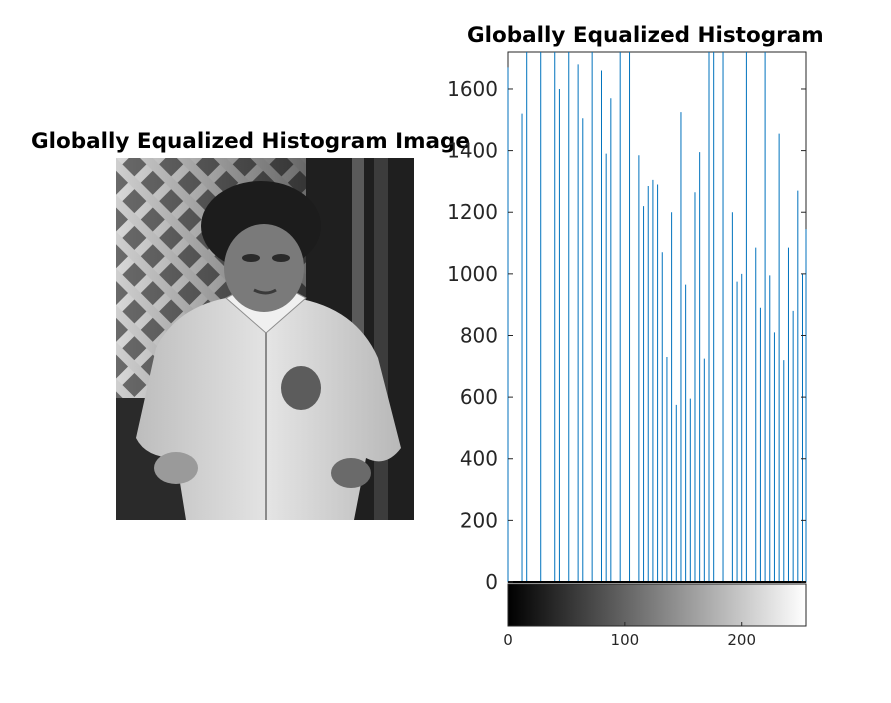 This screenshot has height=703, width=891. Describe the element at coordinates (472, 89) in the screenshot. I see `y-tick-label: 1600` at that location.